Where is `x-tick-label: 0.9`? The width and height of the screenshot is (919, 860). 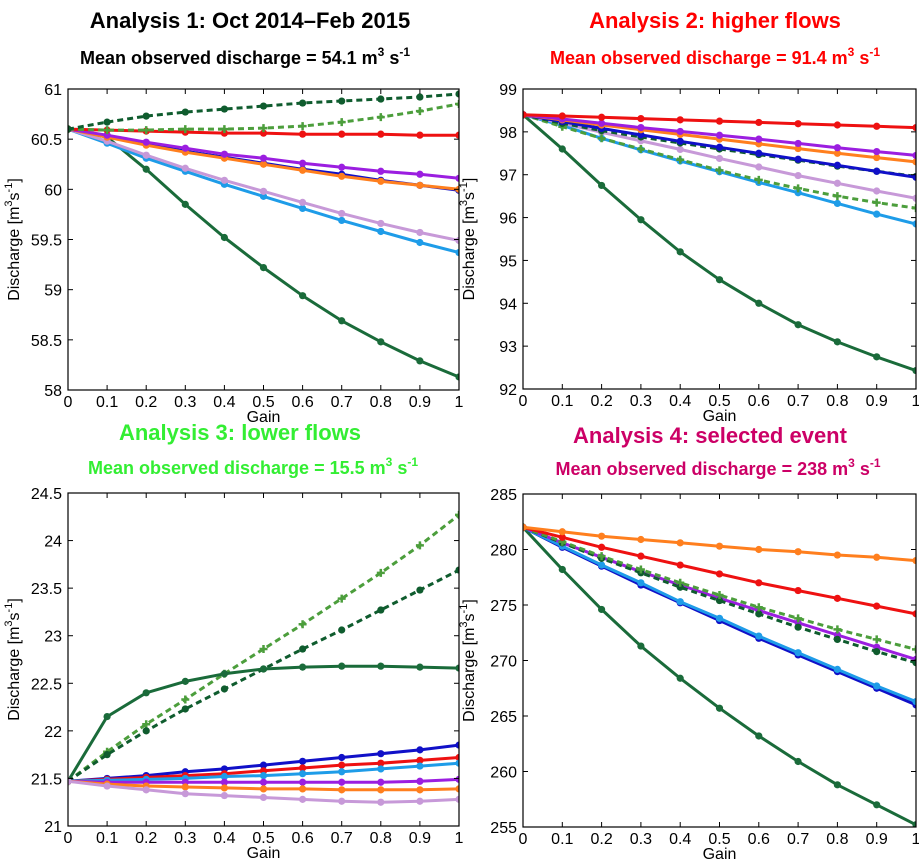
x-tick-label: 0.9 is located at coordinates (877, 401).